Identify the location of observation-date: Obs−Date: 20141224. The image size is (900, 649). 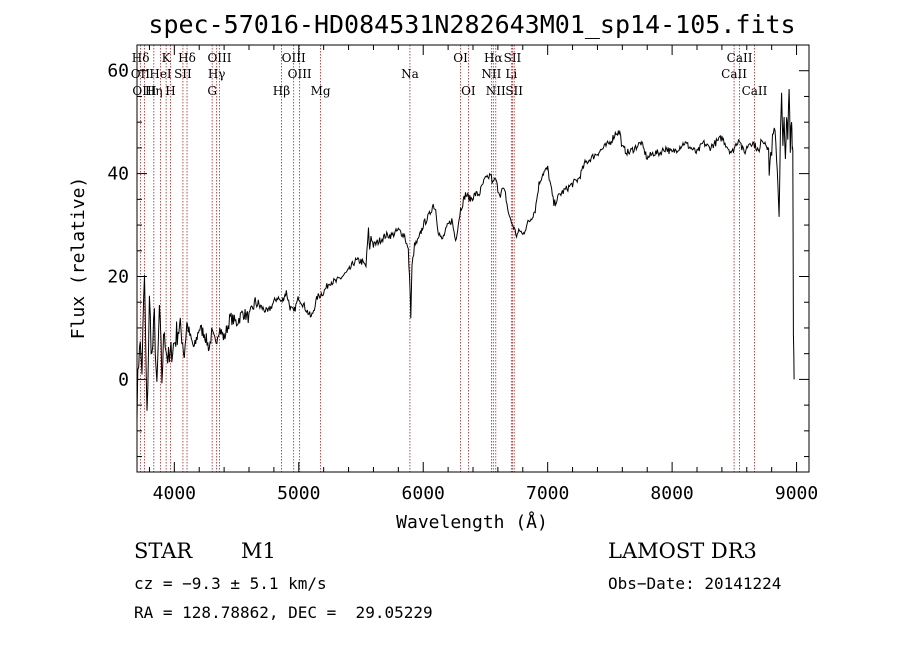
(695, 583).